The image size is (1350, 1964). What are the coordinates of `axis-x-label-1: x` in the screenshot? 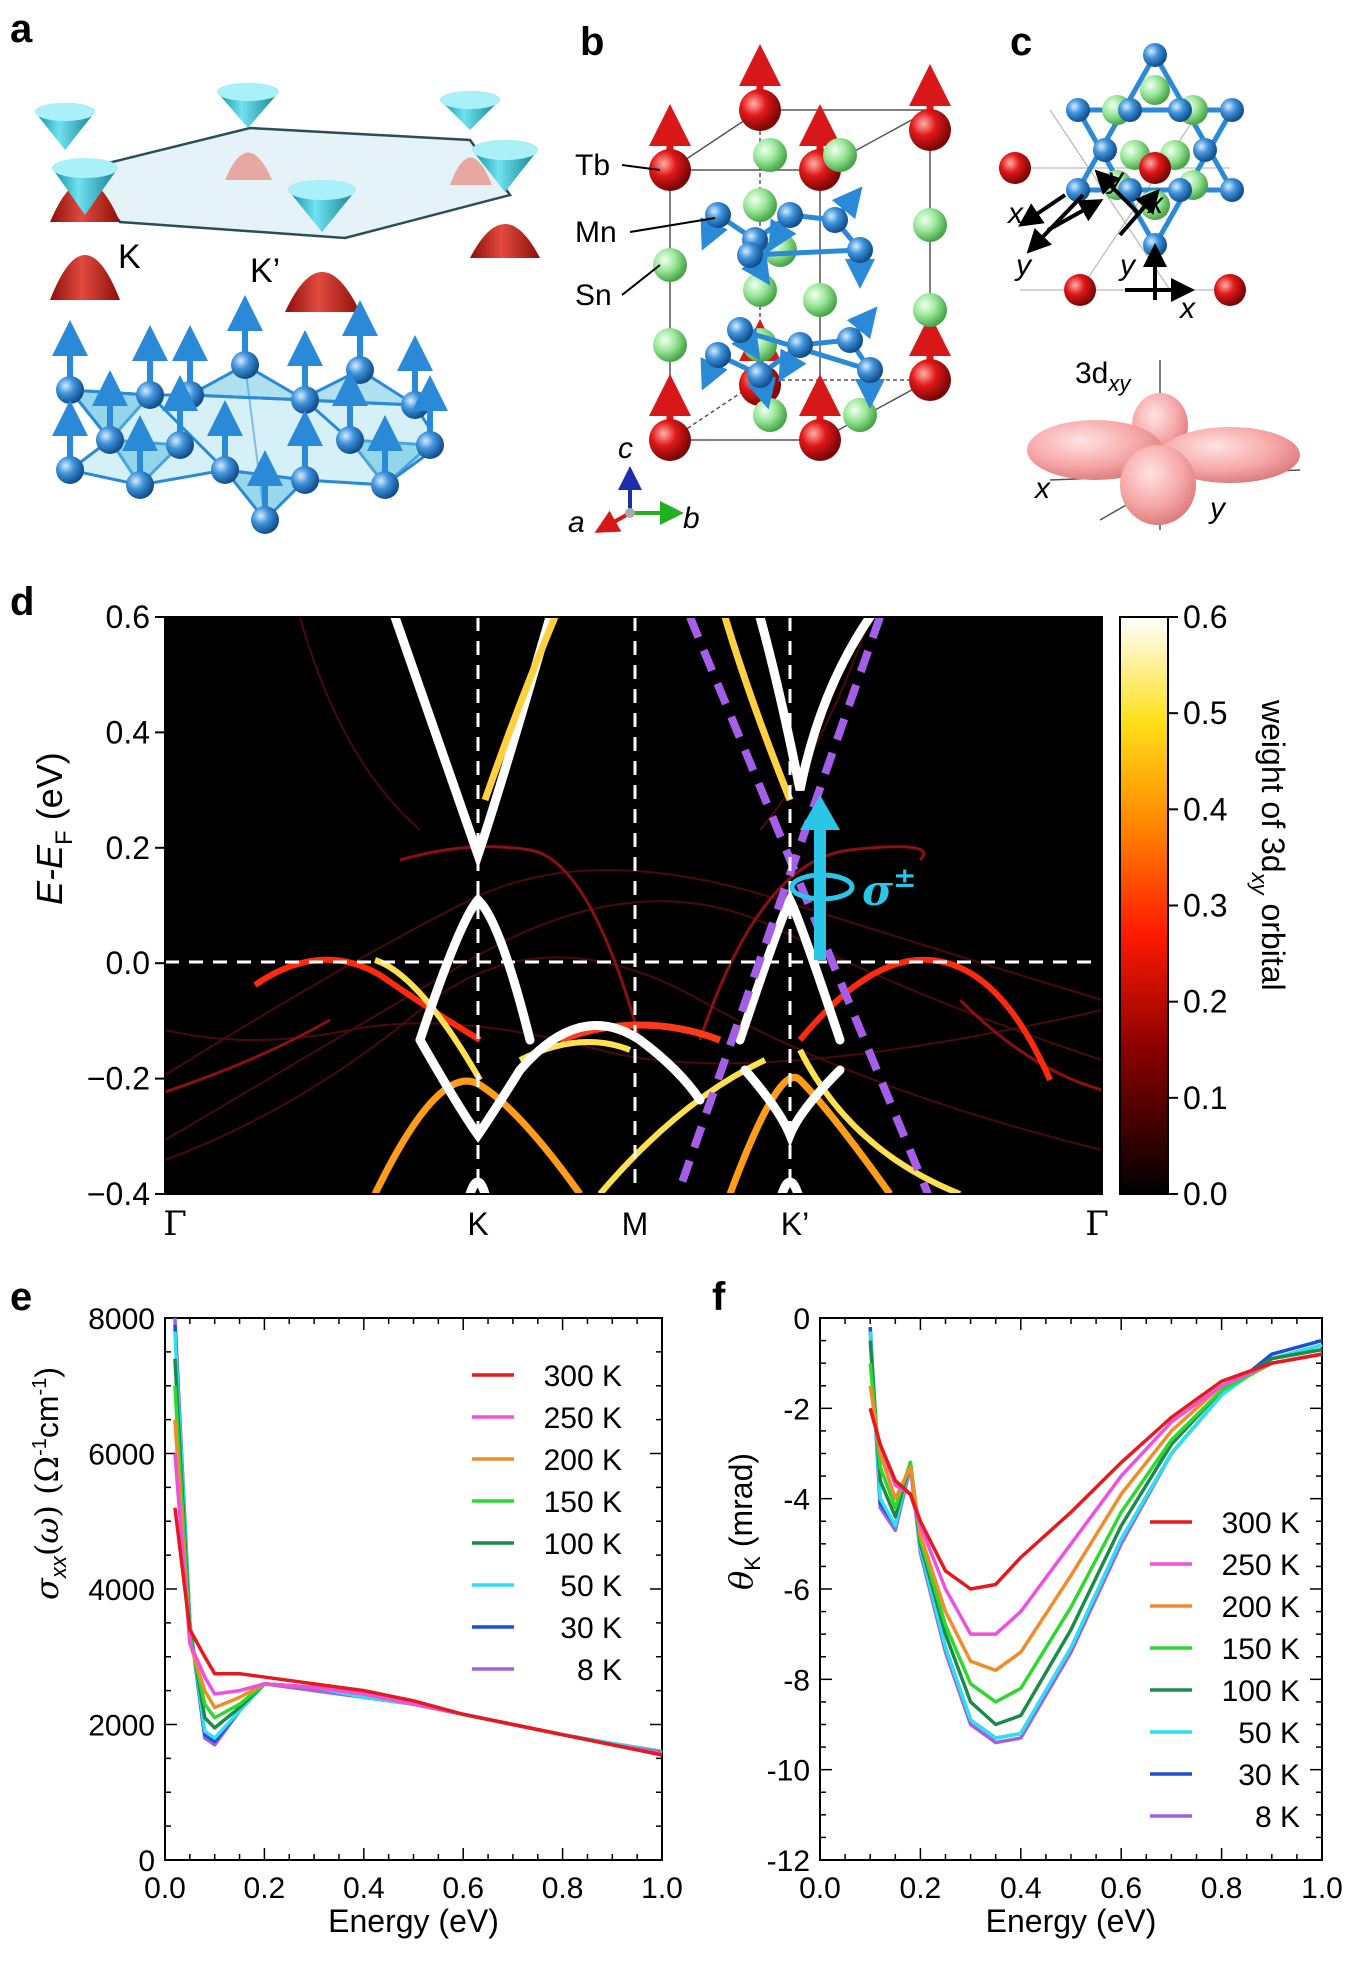 It's located at (1015, 213).